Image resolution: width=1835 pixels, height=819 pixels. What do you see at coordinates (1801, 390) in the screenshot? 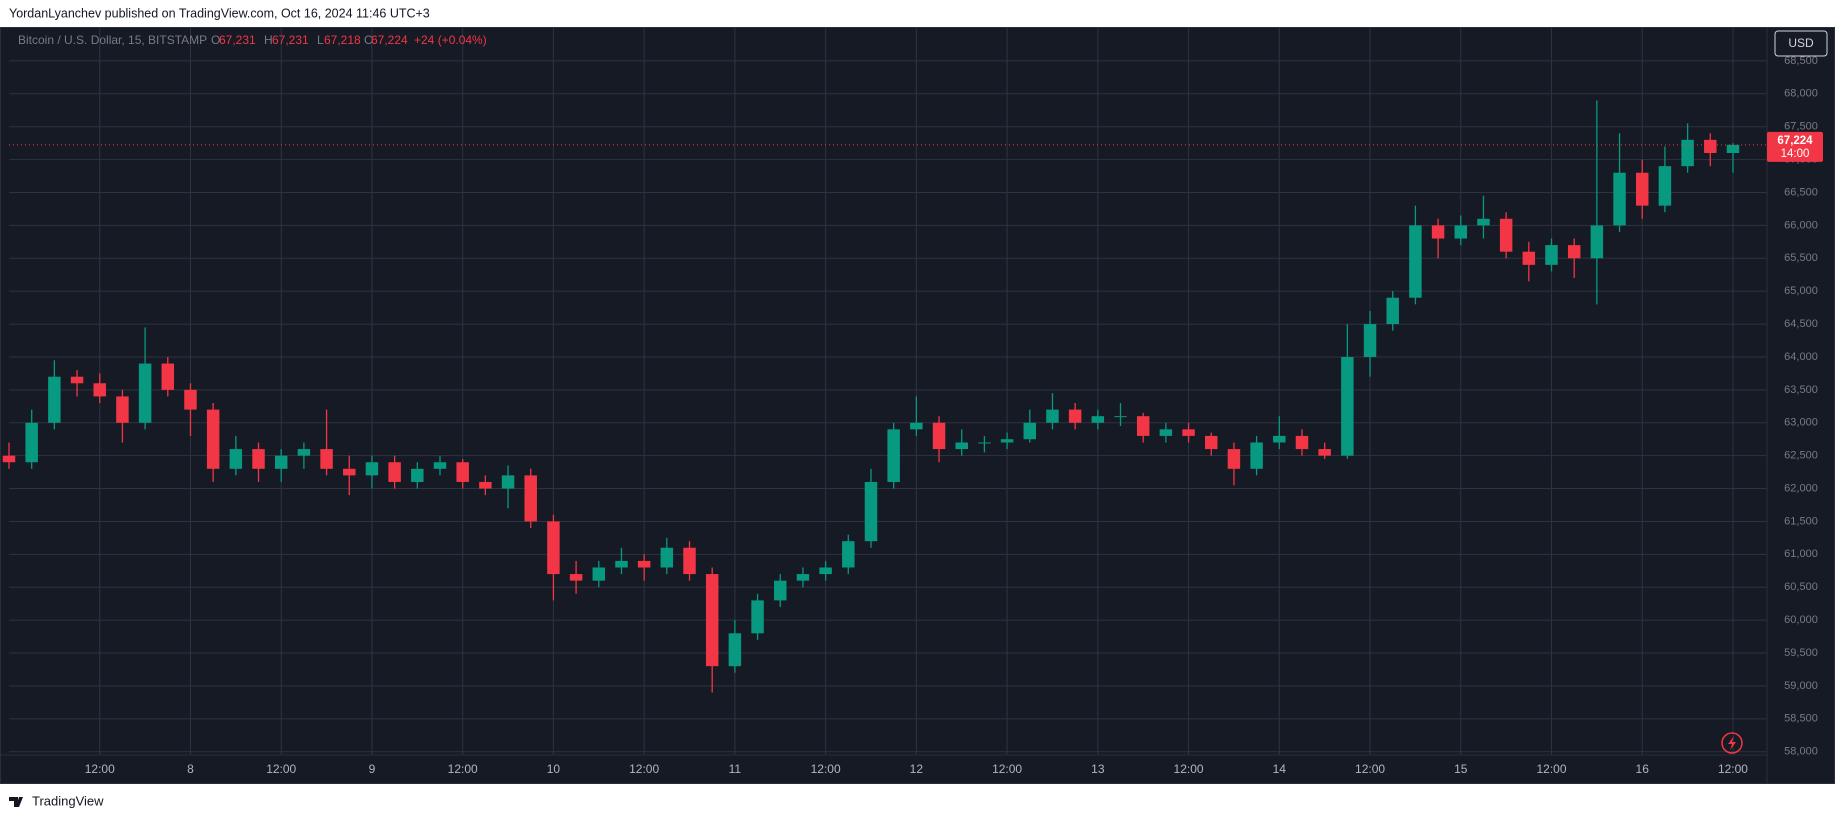
I see `y-tick-label: 63,500` at bounding box center [1801, 390].